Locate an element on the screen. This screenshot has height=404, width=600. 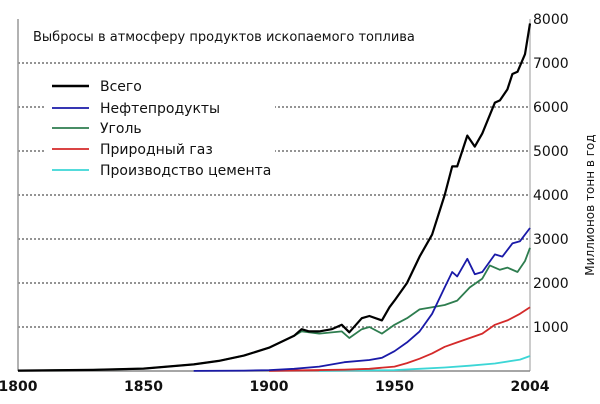
y-tick-label: 1000 is located at coordinates (551, 328).